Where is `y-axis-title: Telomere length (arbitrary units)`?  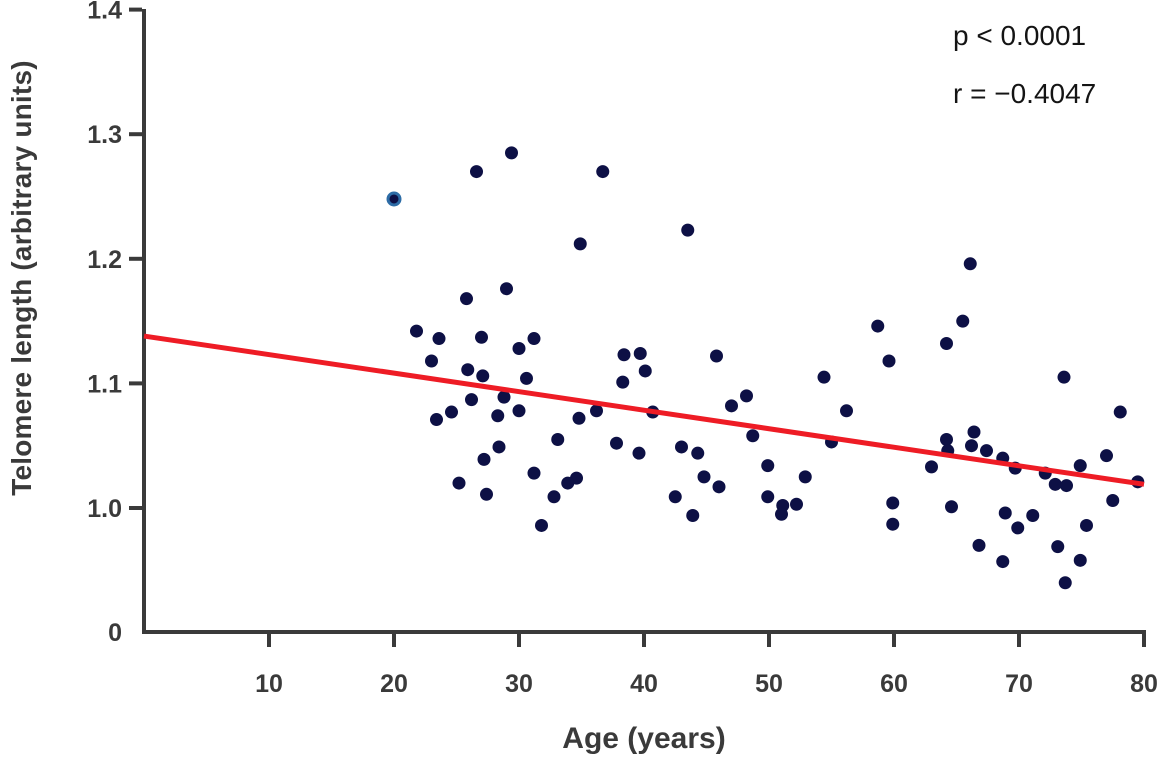 y-axis-title: Telomere length (arbitrary units) is located at coordinates (21, 278).